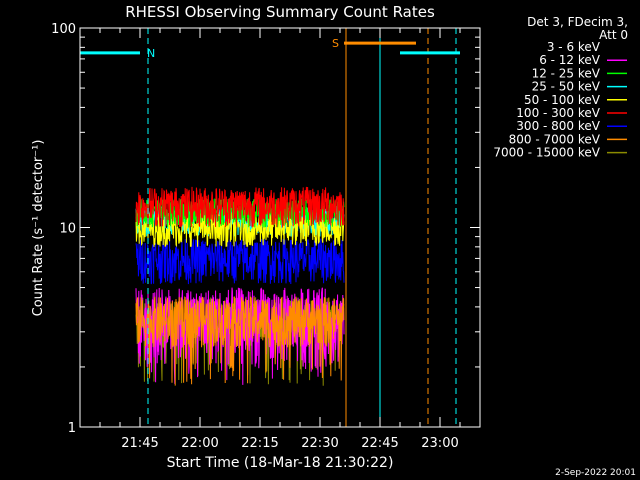 This screenshot has height=480, width=640. Describe the element at coordinates (570, 60) in the screenshot. I see `legend-label: 6 - 12 keV` at that location.